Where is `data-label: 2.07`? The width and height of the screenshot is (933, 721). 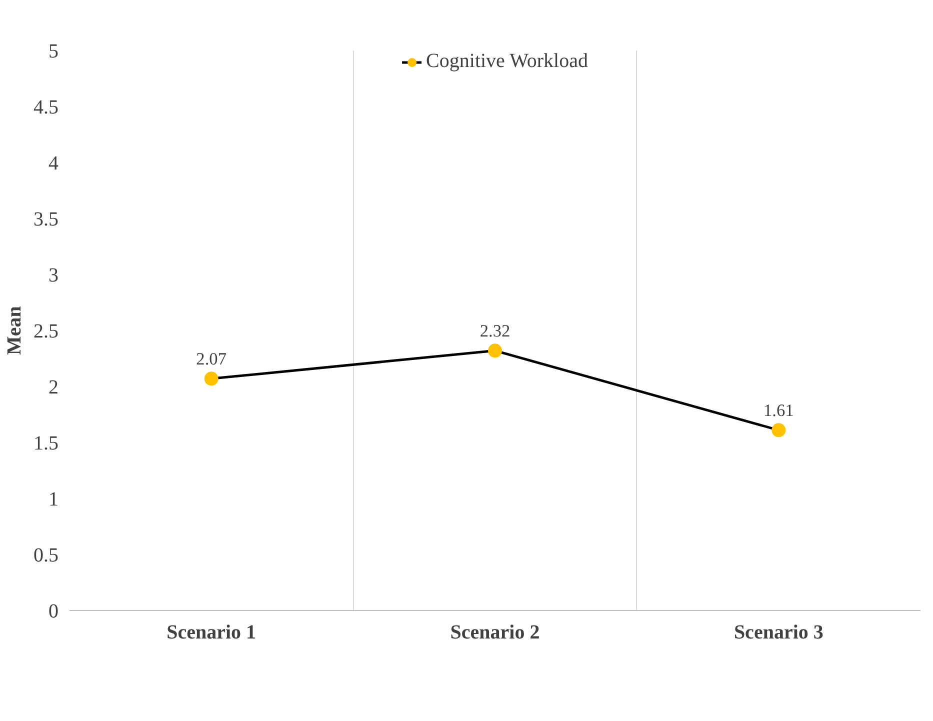 data-label: 2.07 is located at coordinates (211, 359).